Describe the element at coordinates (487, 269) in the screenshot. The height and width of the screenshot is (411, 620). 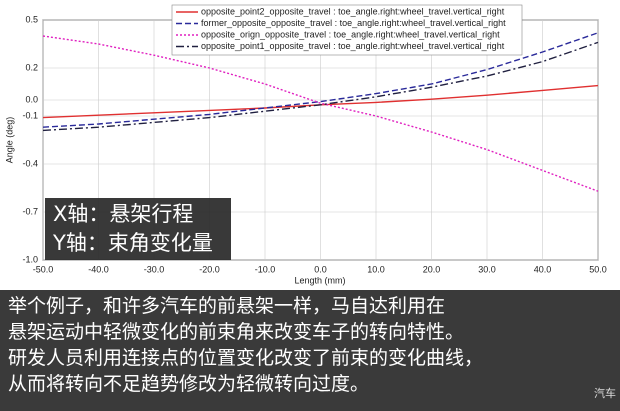
I see `x-tick-label: 30.0` at that location.